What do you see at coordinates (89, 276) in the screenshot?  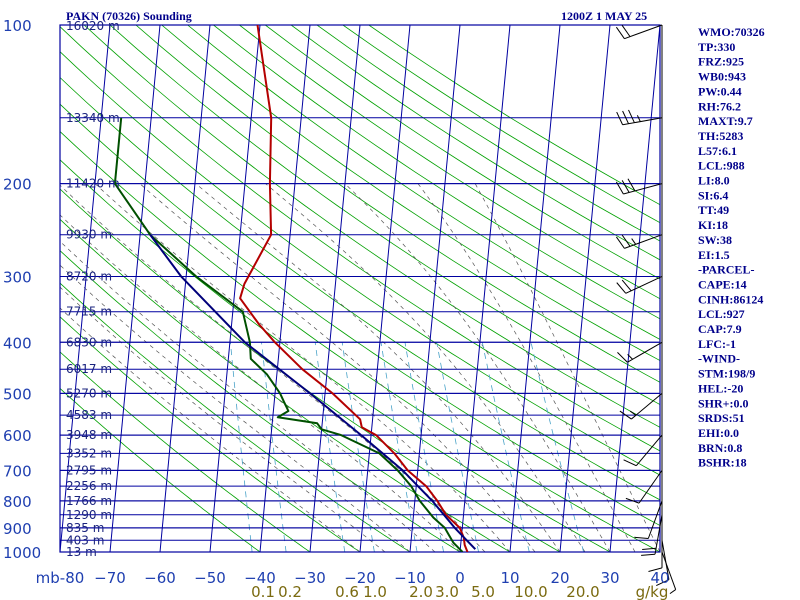 I see `height-label: 8720 m` at bounding box center [89, 276].